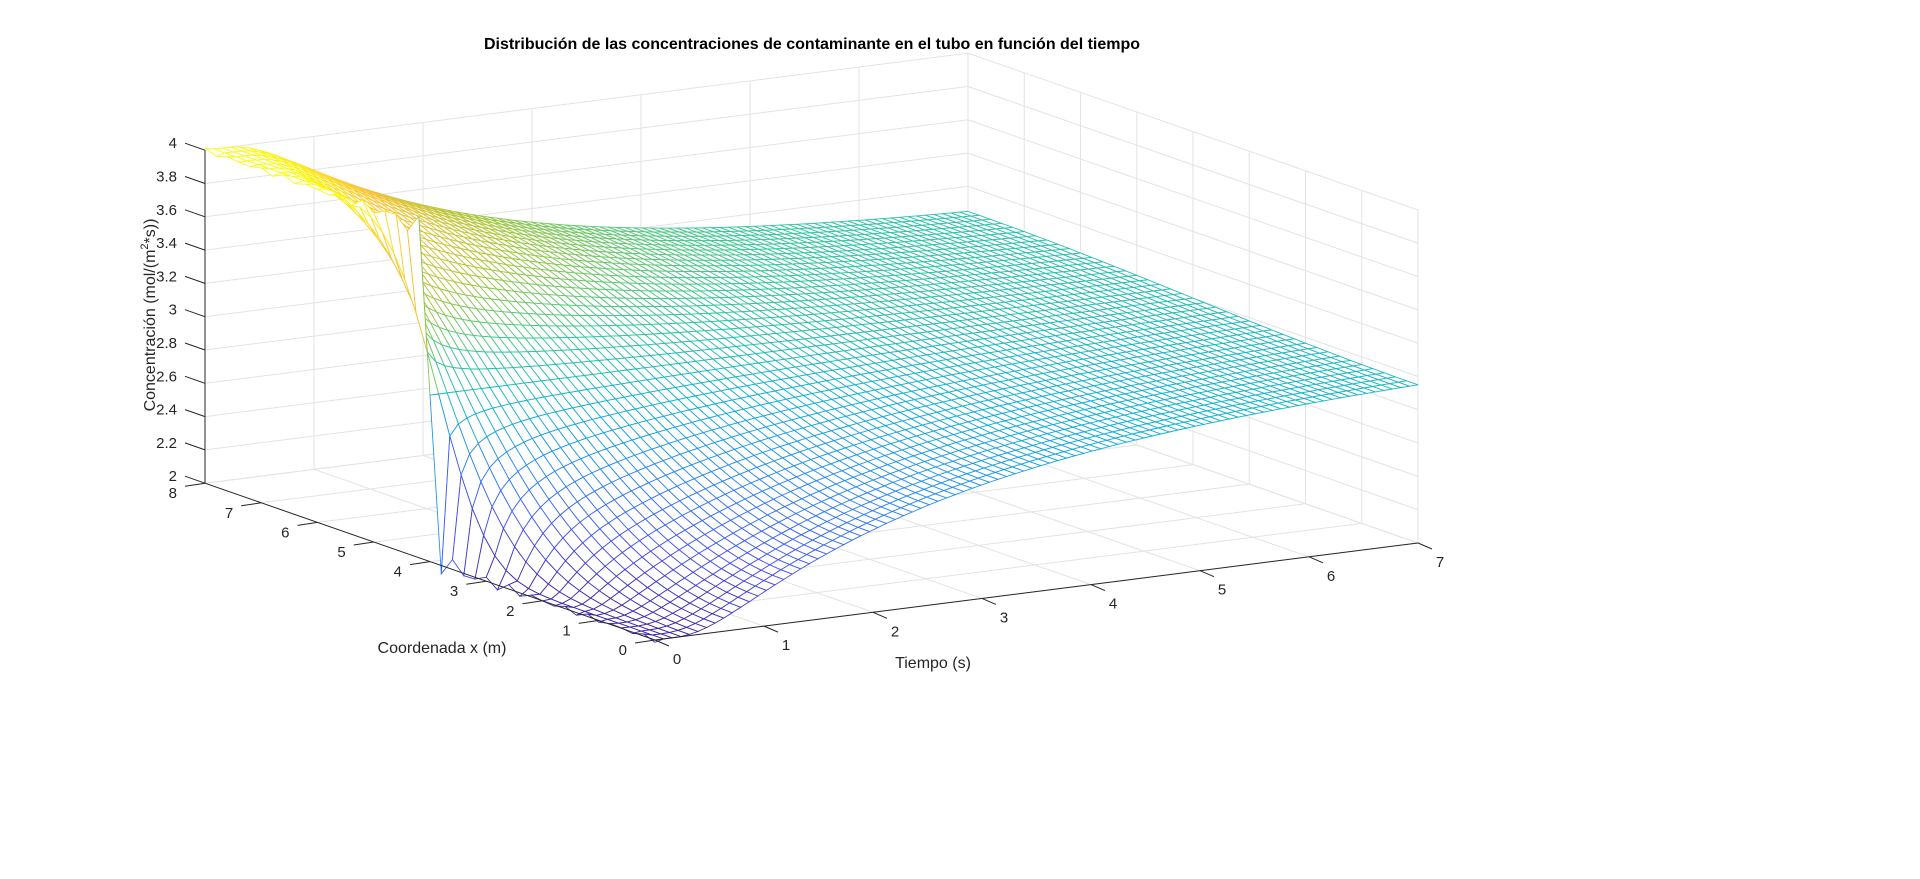 The height and width of the screenshot is (879, 1920). Describe the element at coordinates (173, 476) in the screenshot. I see `z-tick-label: 2` at that location.